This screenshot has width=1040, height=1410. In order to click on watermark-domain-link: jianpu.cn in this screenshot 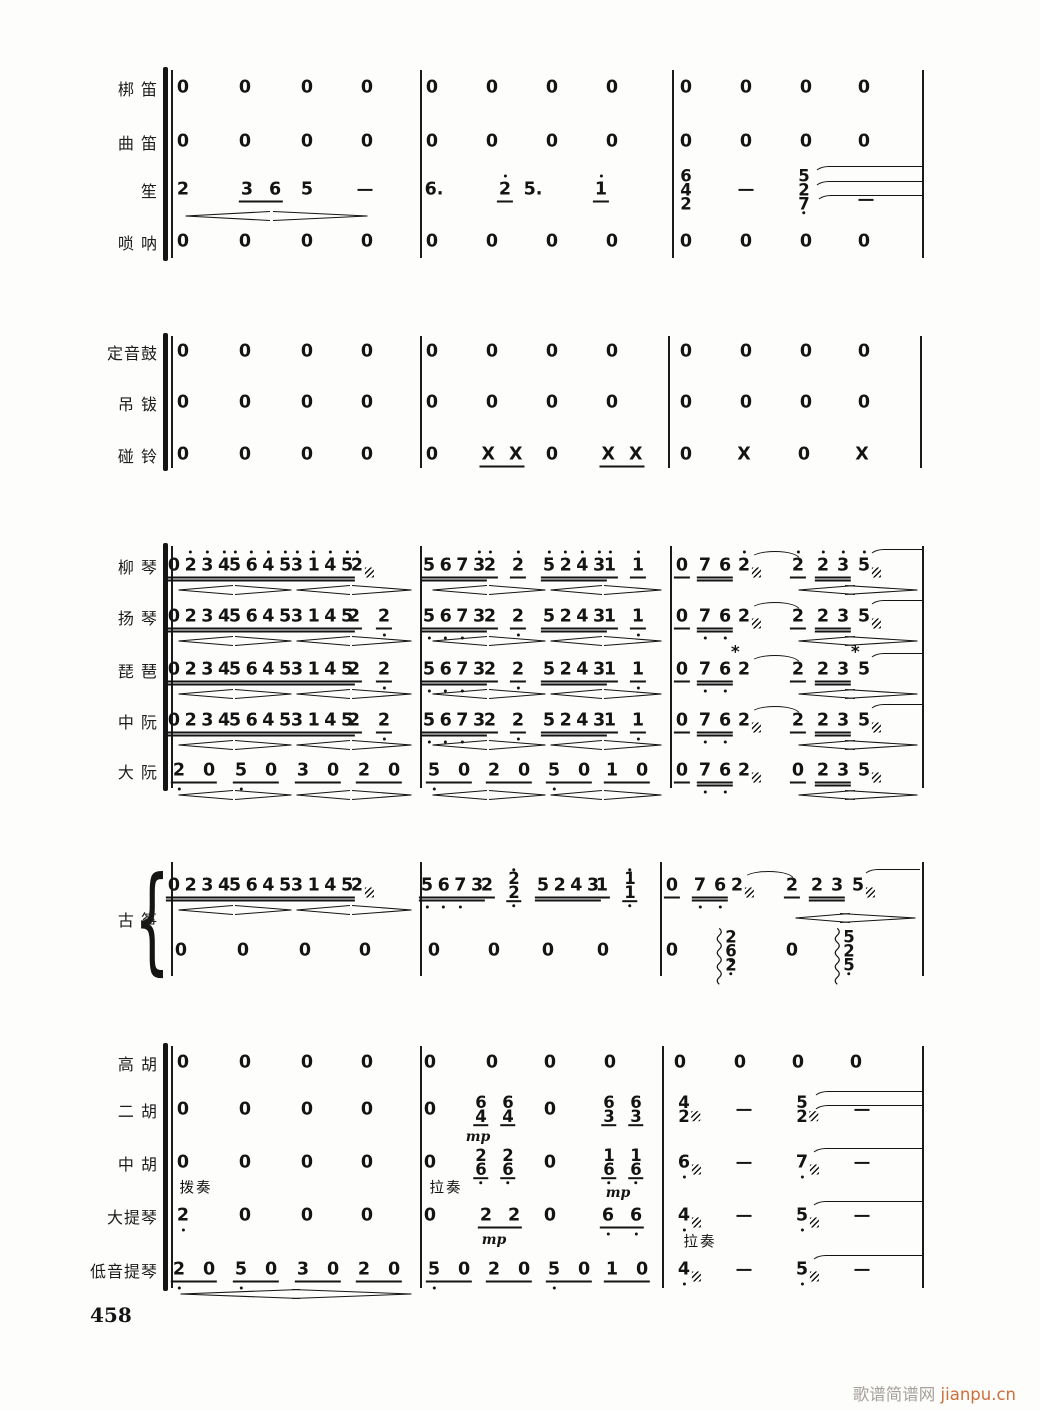, I will do `click(978, 1394)`.